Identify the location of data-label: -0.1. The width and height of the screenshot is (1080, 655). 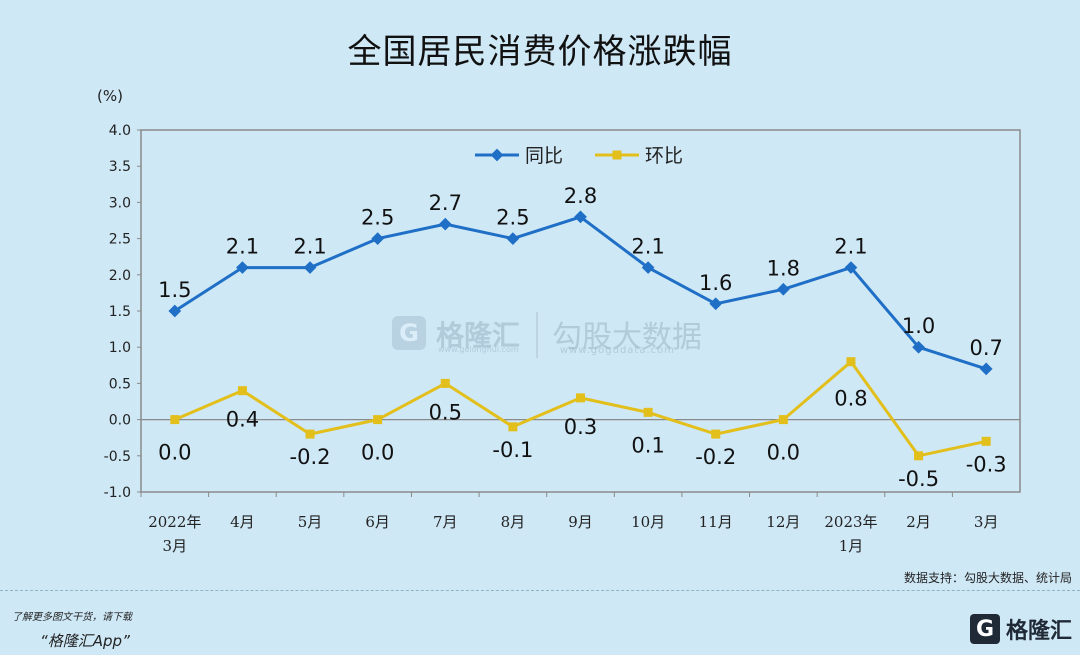
(512, 450).